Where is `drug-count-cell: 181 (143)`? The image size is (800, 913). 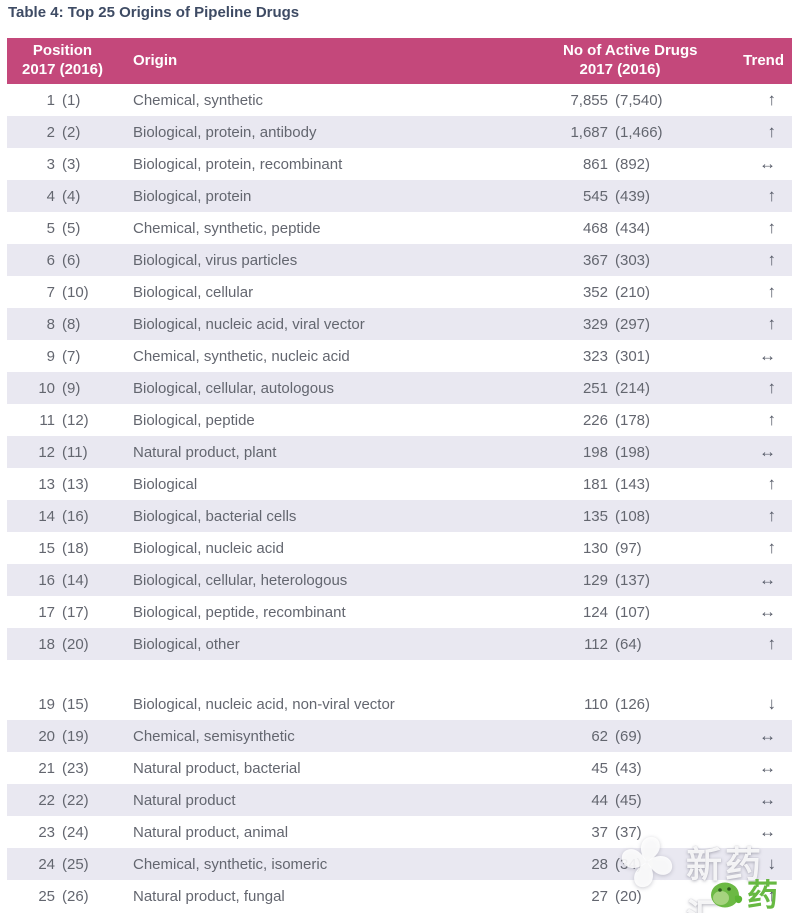
drug-count-cell: 181 (143) is located at coordinates (599, 484).